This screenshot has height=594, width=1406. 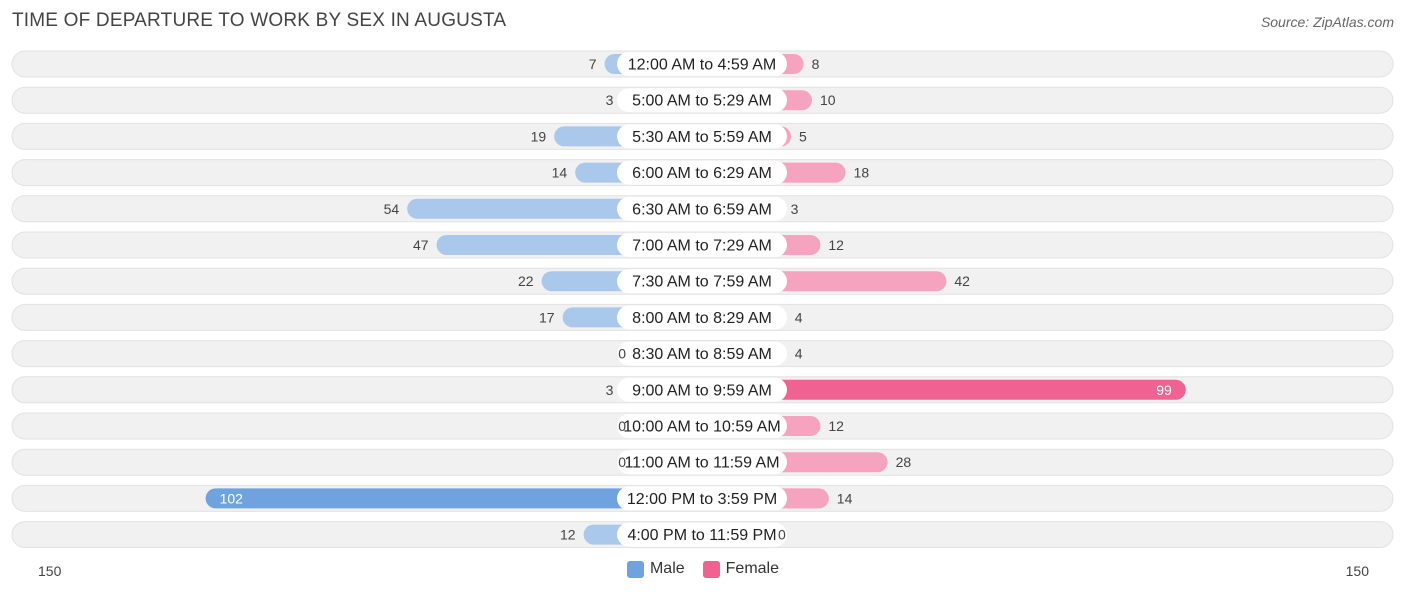 I want to click on category-label: 10:00 AM to 10:59 AM, so click(x=701, y=427).